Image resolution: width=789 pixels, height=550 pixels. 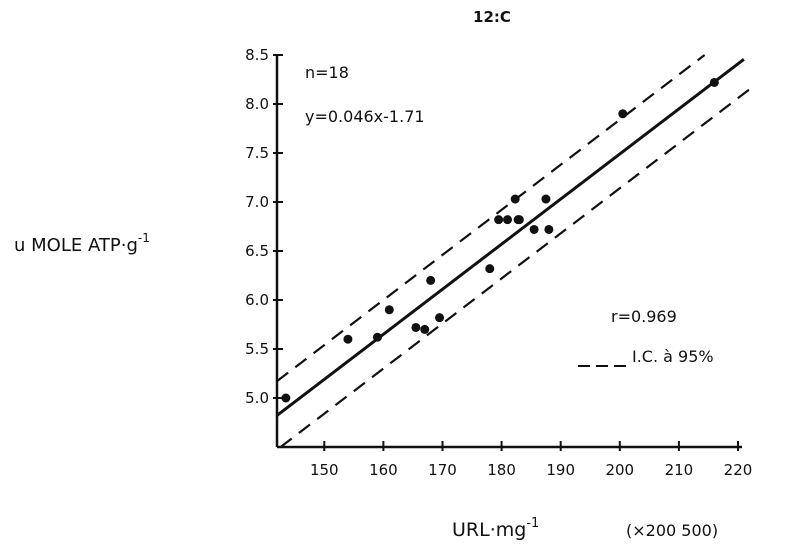 What do you see at coordinates (489, 530) in the screenshot?
I see `x-axis-label-text: URL·mg` at bounding box center [489, 530].